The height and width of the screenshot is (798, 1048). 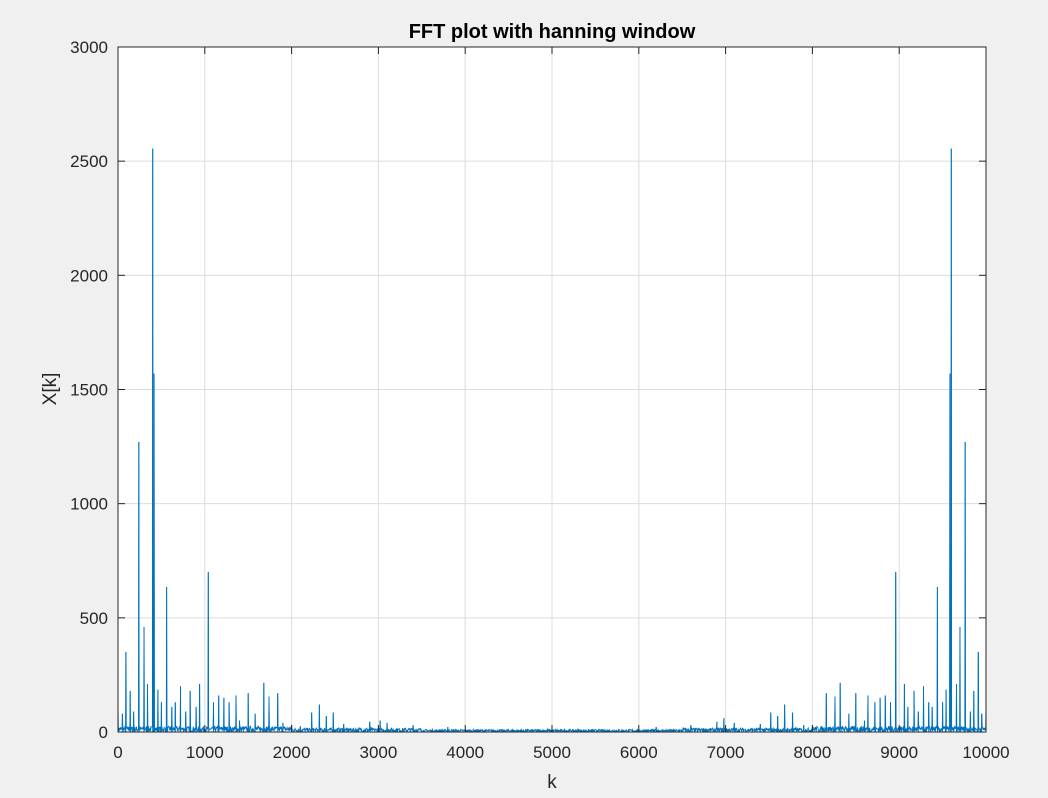 What do you see at coordinates (985, 752) in the screenshot?
I see `x-tick-label: 10000` at bounding box center [985, 752].